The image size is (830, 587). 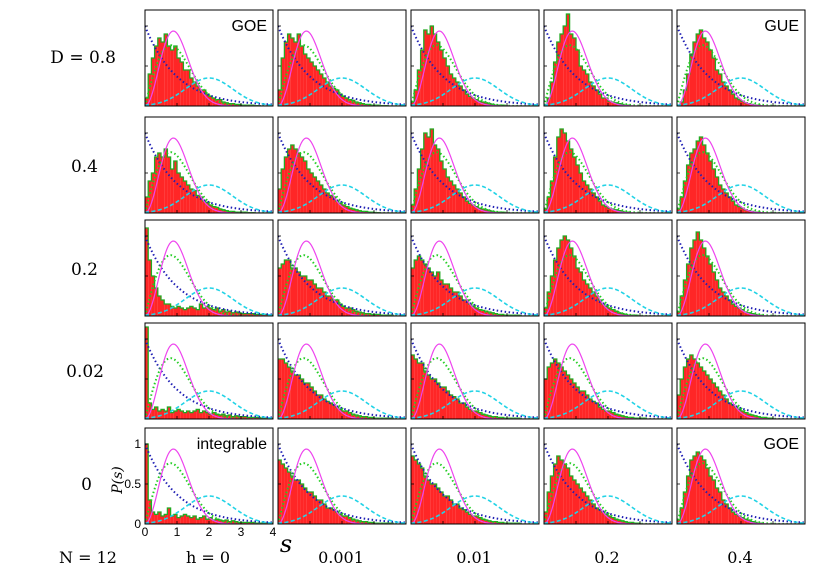 What do you see at coordinates (741, 165) in the screenshot?
I see `panel-r1-c4` at bounding box center [741, 165].